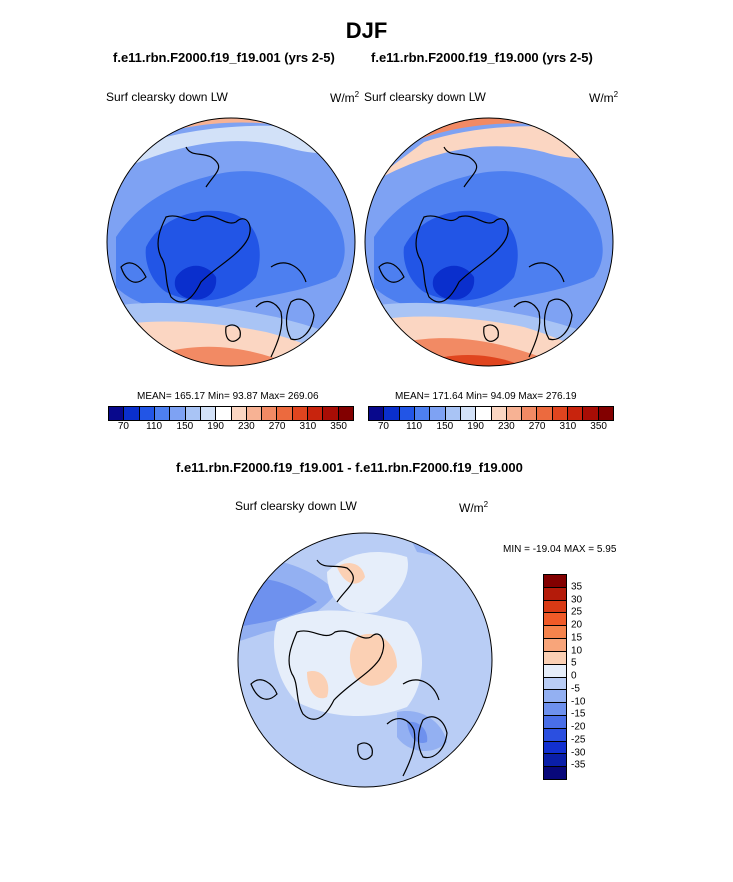  I want to click on colorbar-tick-label: 5, so click(574, 663).